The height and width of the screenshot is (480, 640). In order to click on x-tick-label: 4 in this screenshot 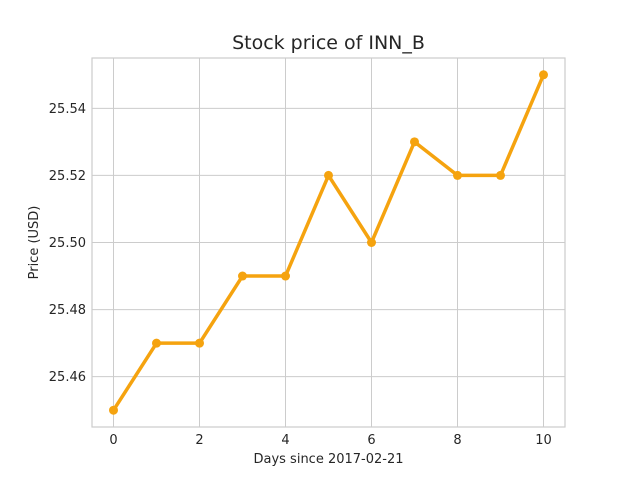, I will do `click(285, 440)`.